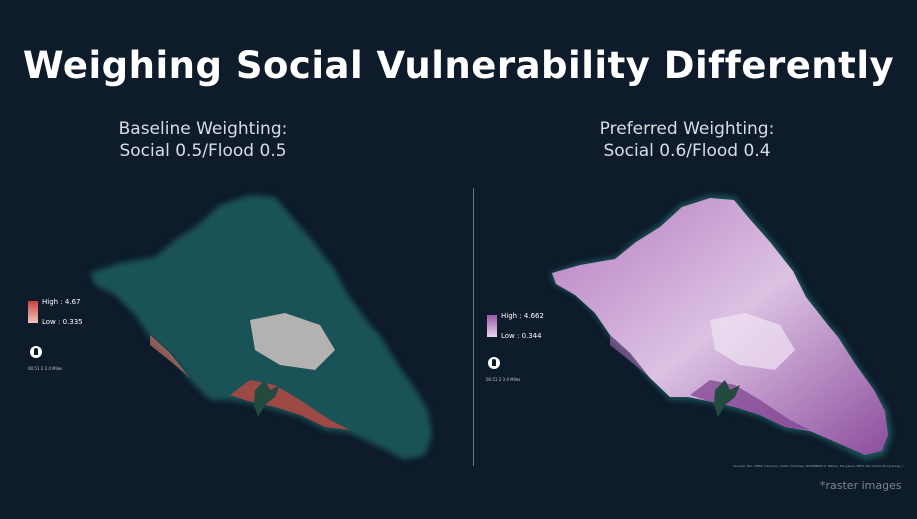 The image size is (917, 519). What do you see at coordinates (203, 151) in the screenshot?
I see `left-subtitle-line2: Social 0.5/Flood 0.5` at bounding box center [203, 151].